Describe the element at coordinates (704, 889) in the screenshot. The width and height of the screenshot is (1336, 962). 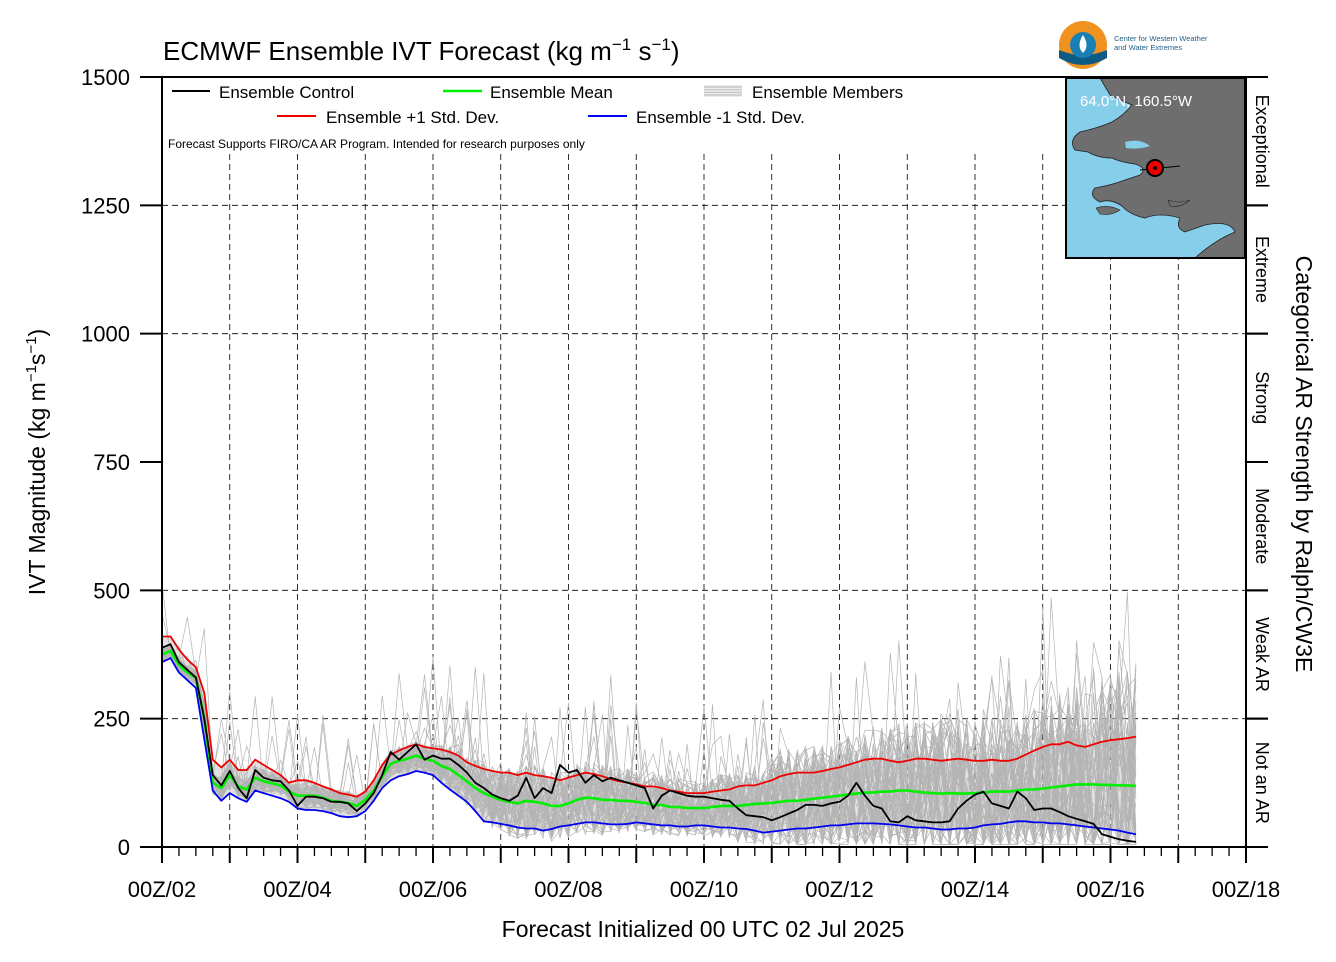
I see `x-tick-label: 00Z/10` at that location.